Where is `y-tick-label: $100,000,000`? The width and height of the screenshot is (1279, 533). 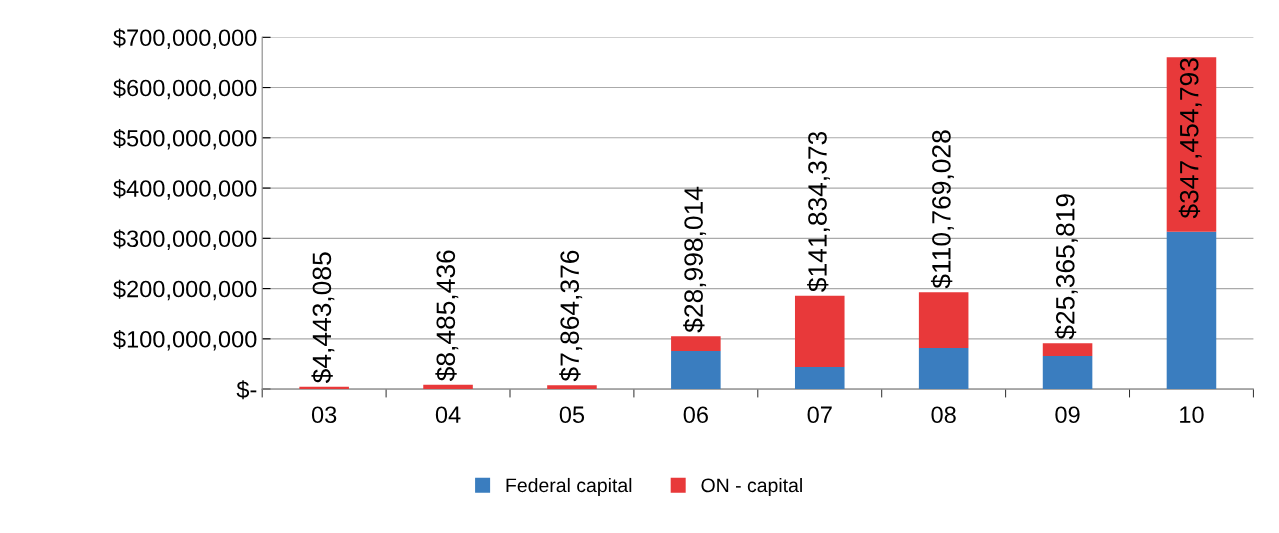 y-tick-label: $100,000,000 is located at coordinates (185, 340).